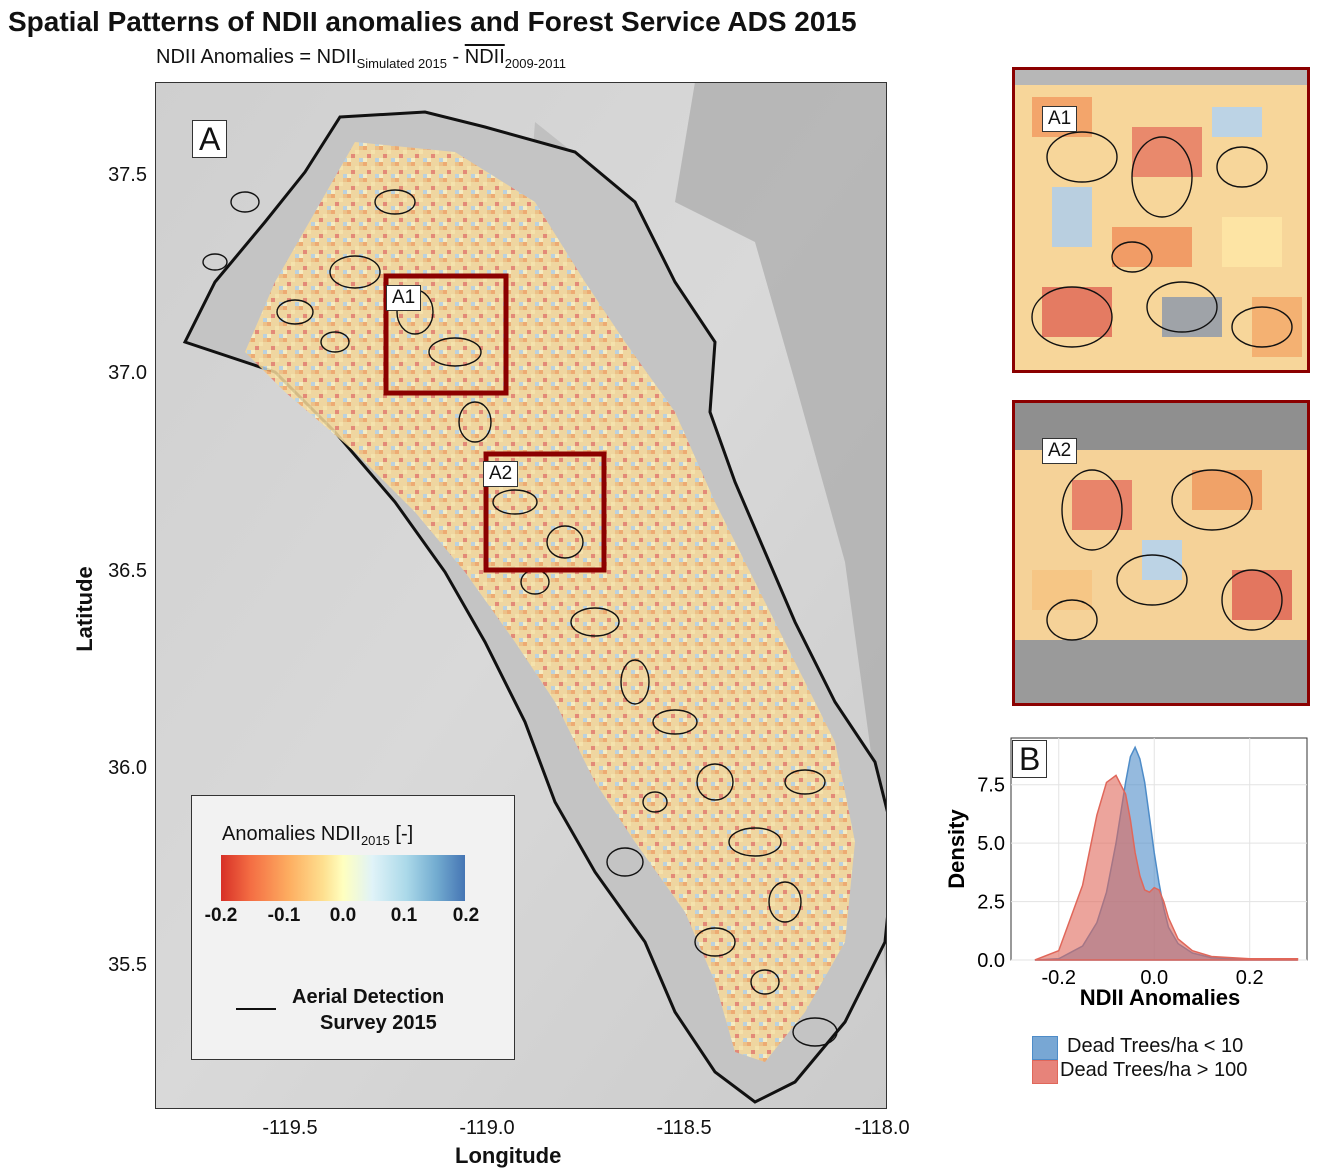  Describe the element at coordinates (368, 997) in the screenshot. I see `ads-legend-line1: Aerial Detection` at that location.